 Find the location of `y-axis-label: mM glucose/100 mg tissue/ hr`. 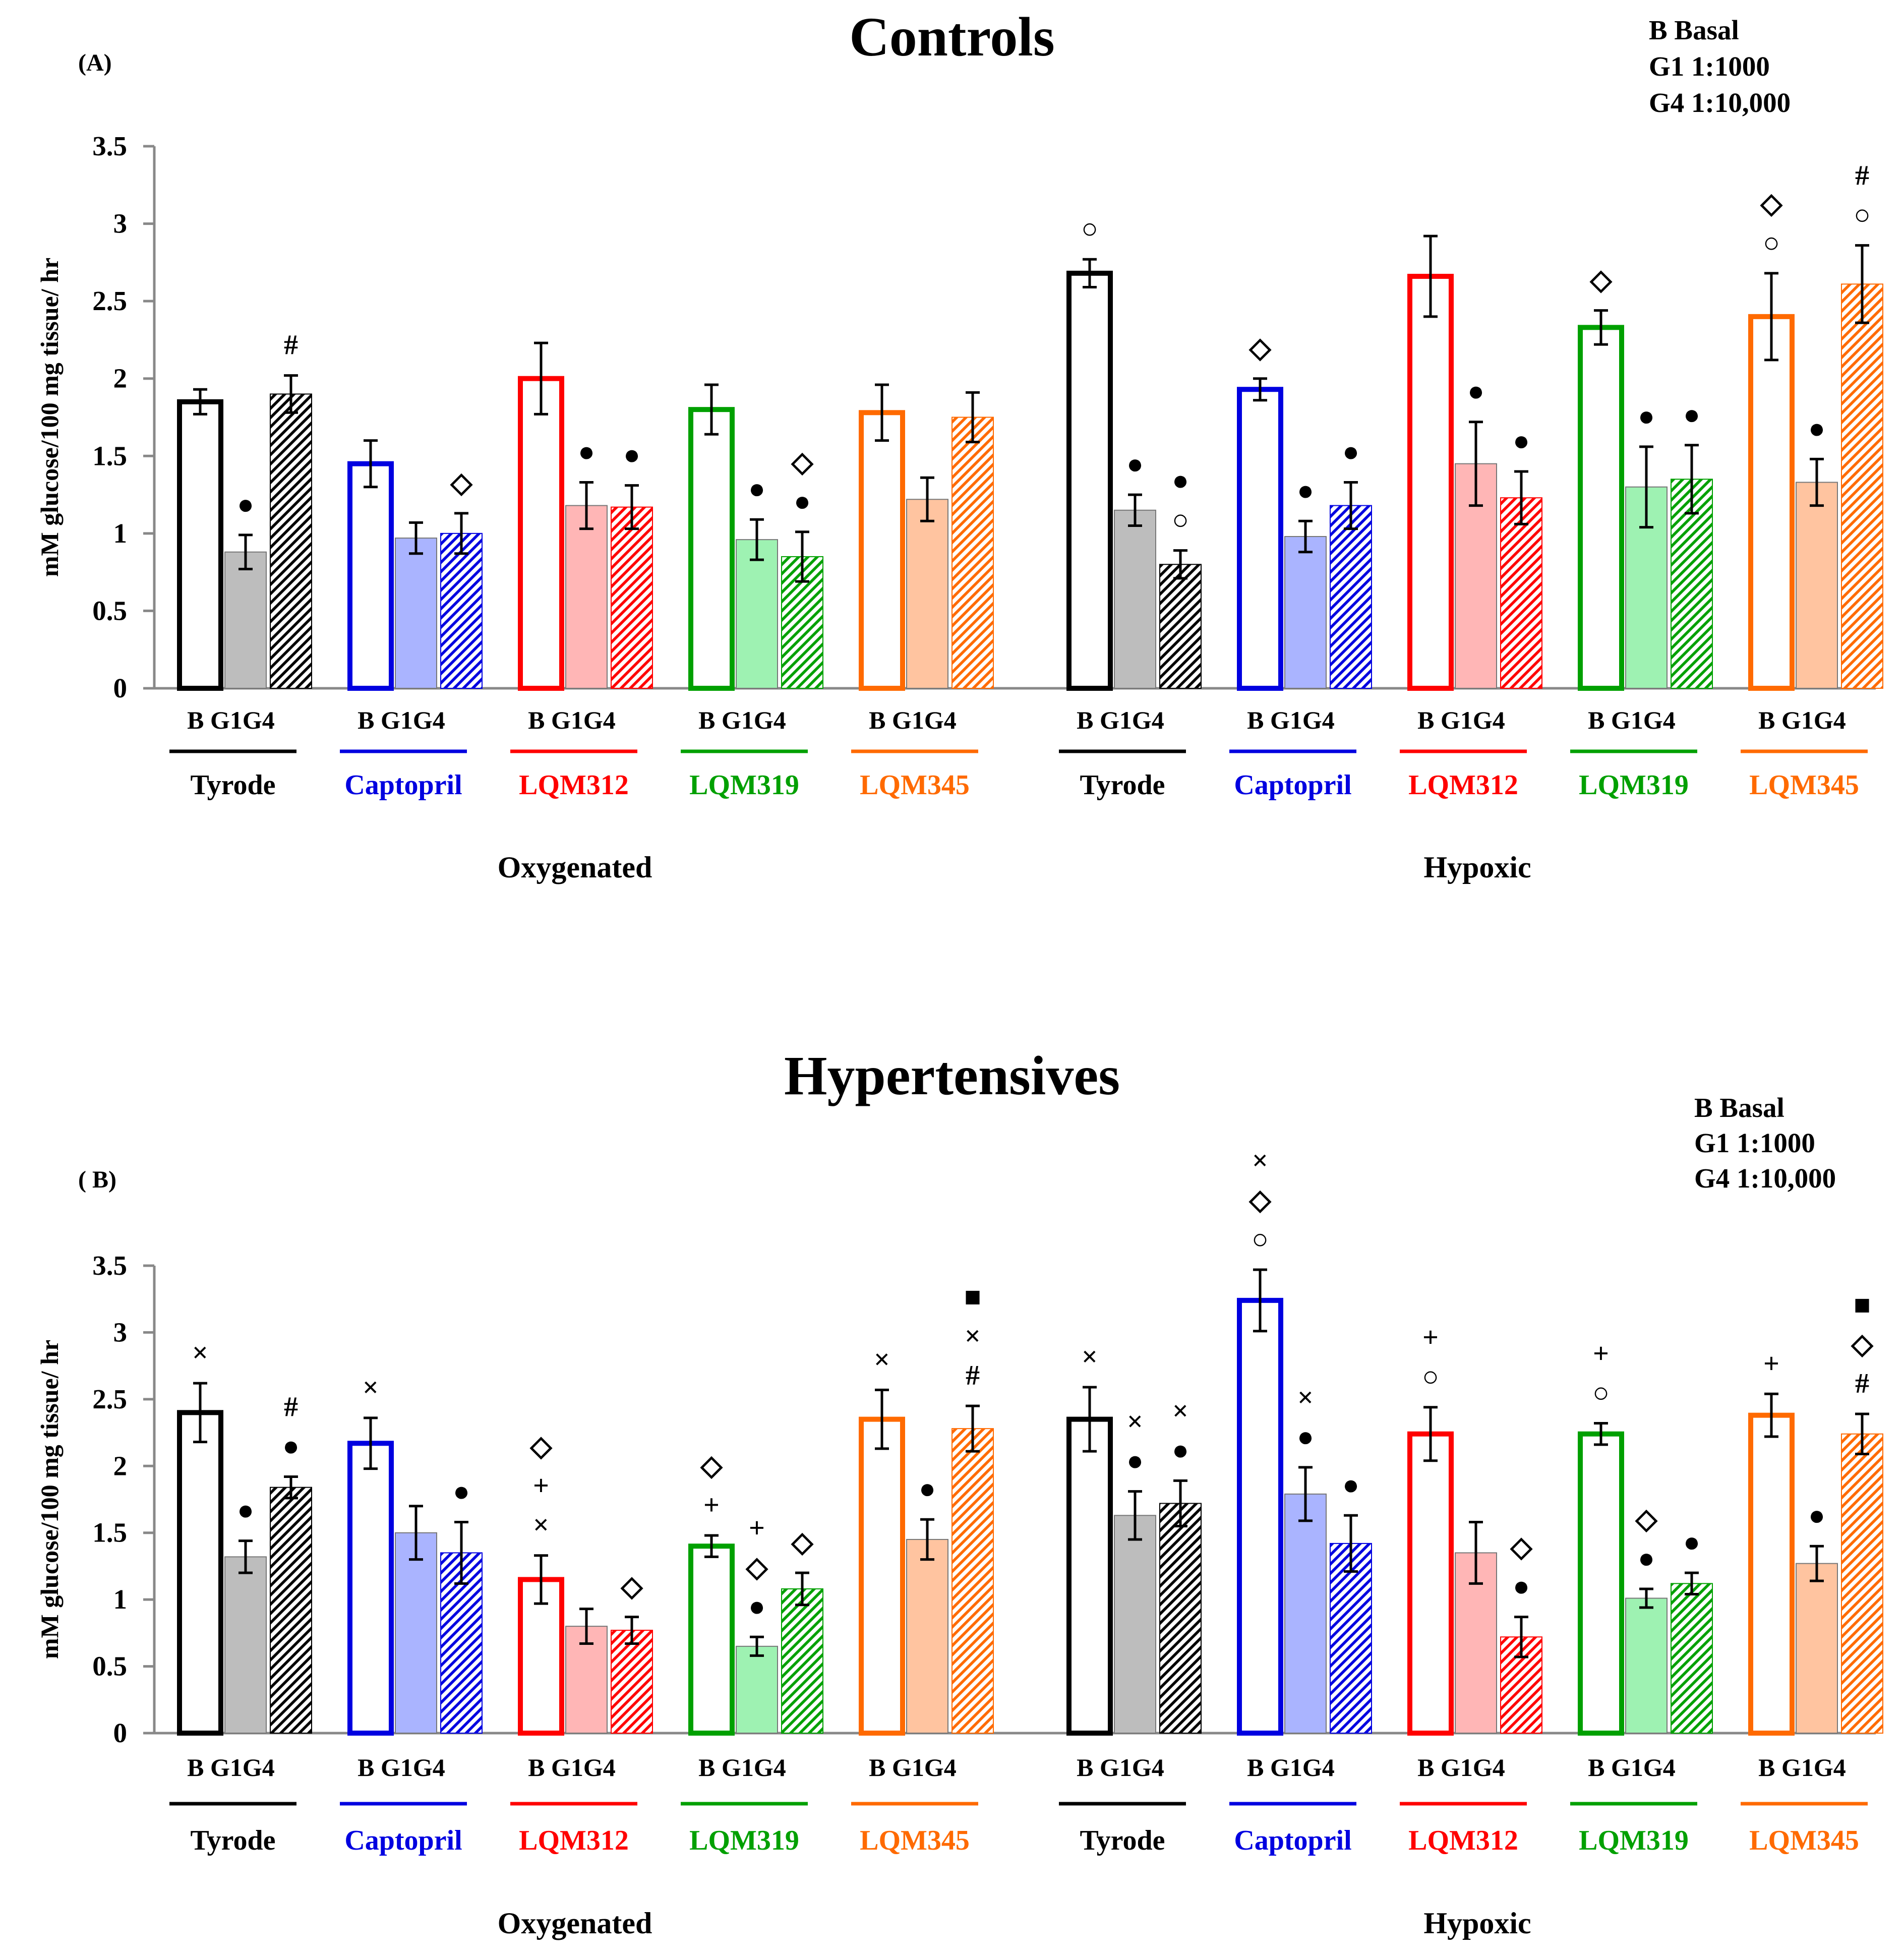

y-axis-label: mM glucose/100 mg tissue/ hr is located at coordinates (49, 1499).